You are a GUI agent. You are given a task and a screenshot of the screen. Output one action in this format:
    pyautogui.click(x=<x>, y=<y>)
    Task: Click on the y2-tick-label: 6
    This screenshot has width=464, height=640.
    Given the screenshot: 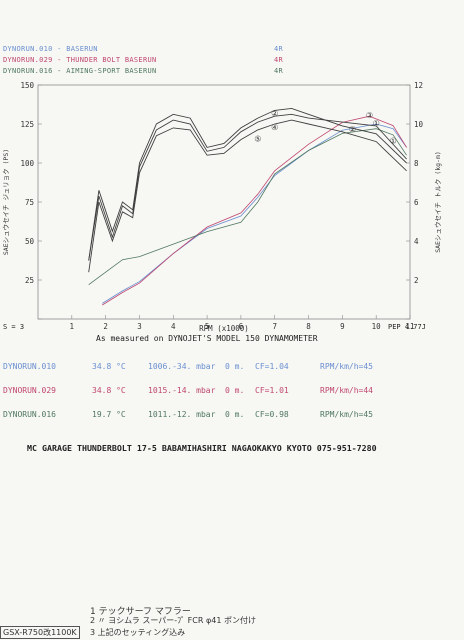 What is the action you would take?
    pyautogui.click(x=416, y=202)
    